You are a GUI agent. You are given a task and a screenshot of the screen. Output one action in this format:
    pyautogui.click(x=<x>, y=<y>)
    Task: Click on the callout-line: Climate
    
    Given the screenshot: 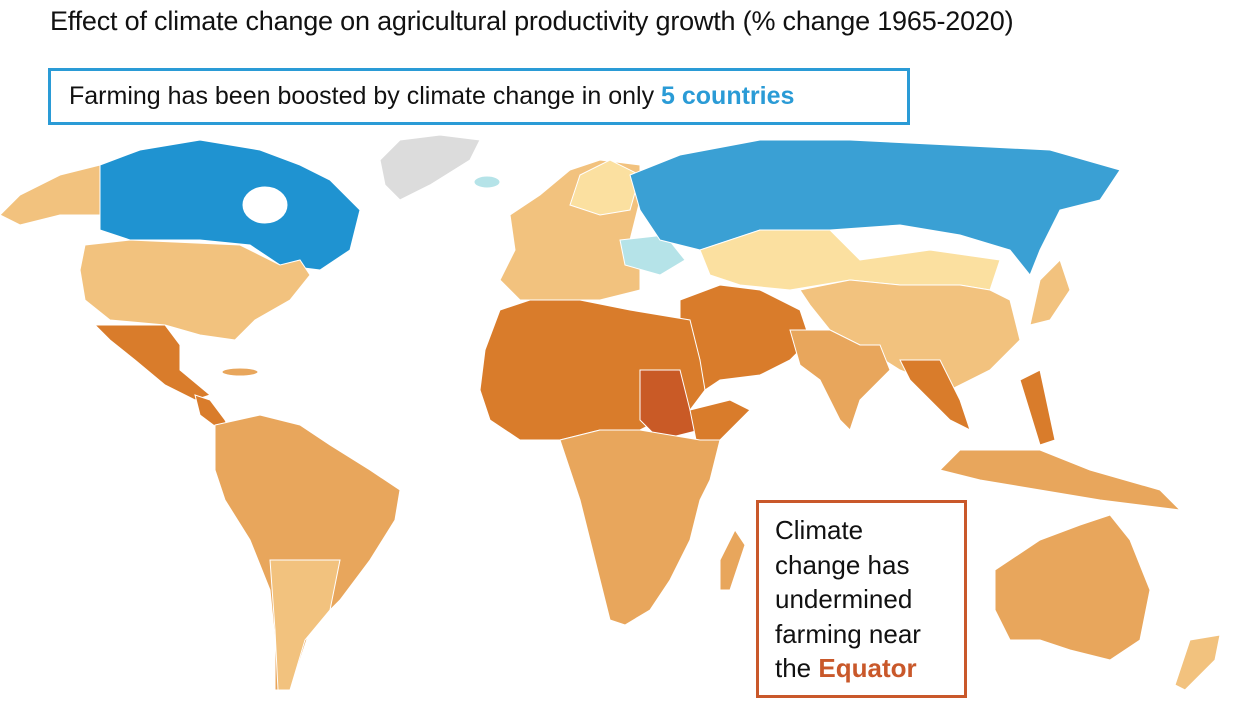 What is the action you would take?
    pyautogui.click(x=819, y=530)
    